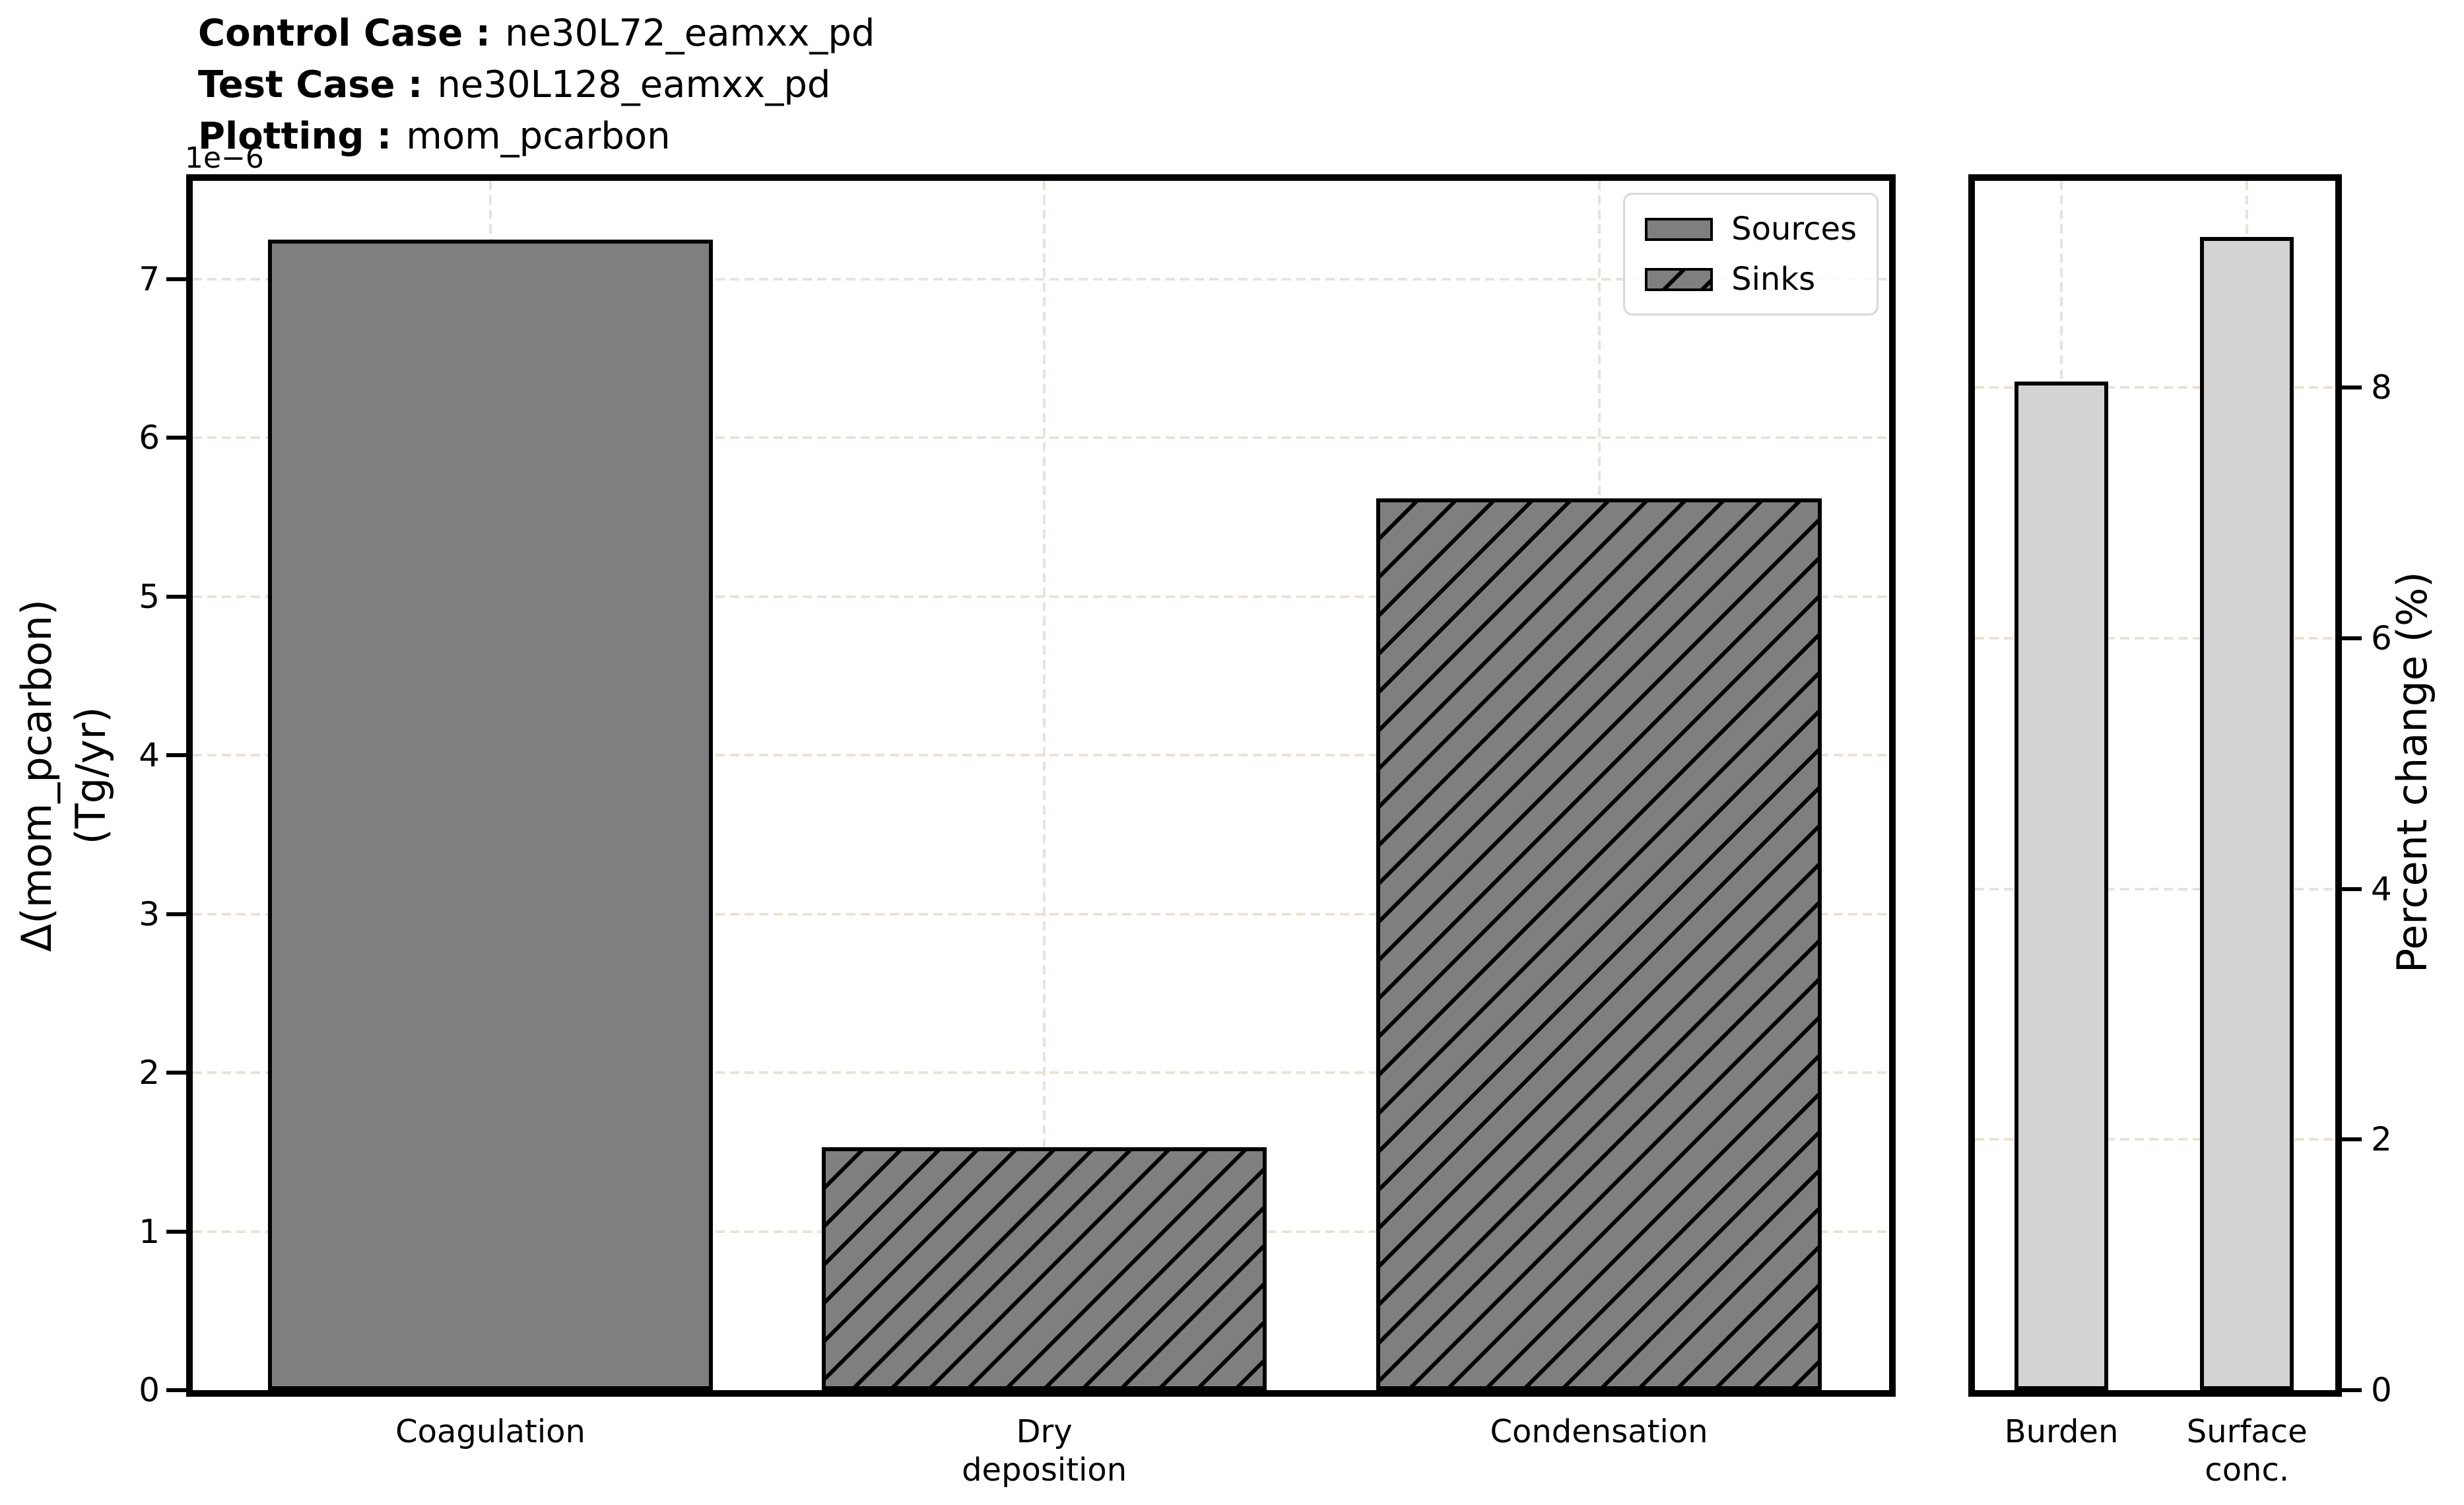  I want to click on x-tick-label: Condensation, so click(1599, 1431).